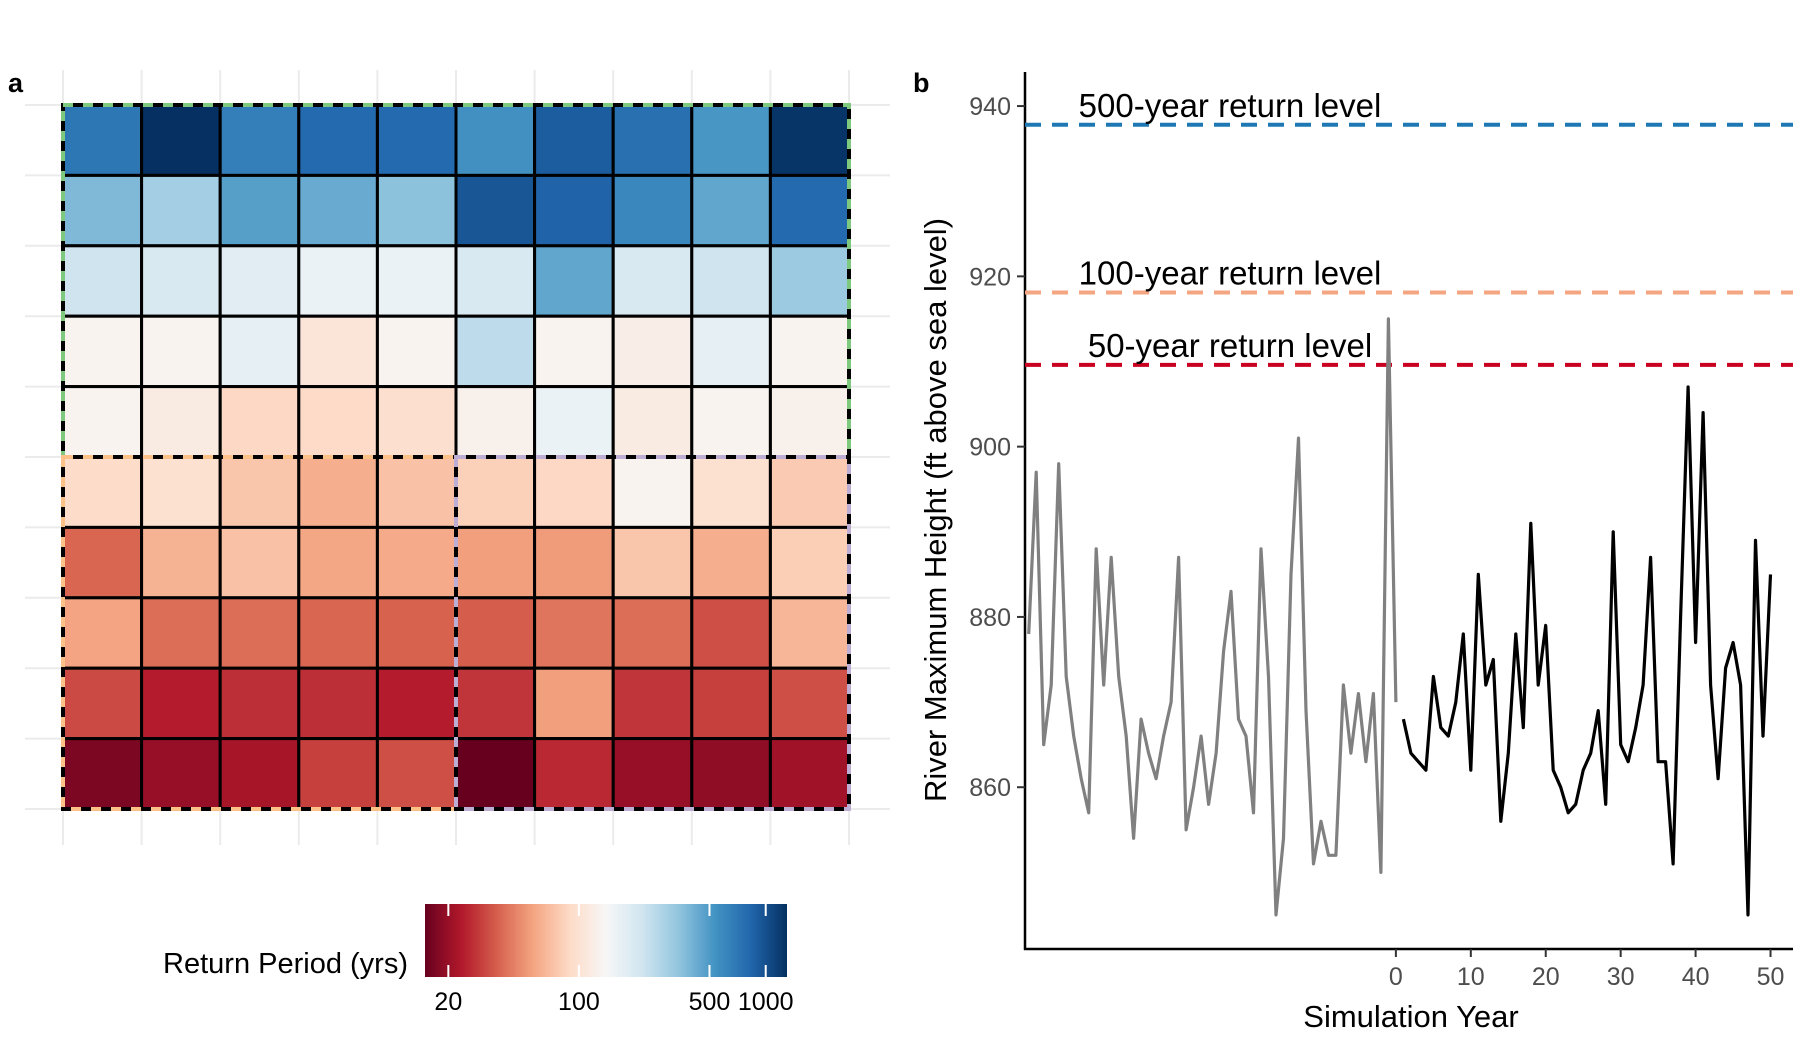  What do you see at coordinates (990, 277) in the screenshot?
I see `y-tick-label: 920` at bounding box center [990, 277].